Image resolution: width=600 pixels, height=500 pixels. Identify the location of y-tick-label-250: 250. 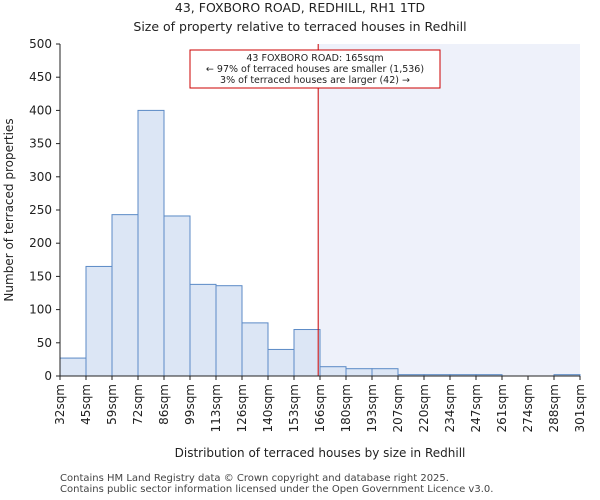
(40, 210).